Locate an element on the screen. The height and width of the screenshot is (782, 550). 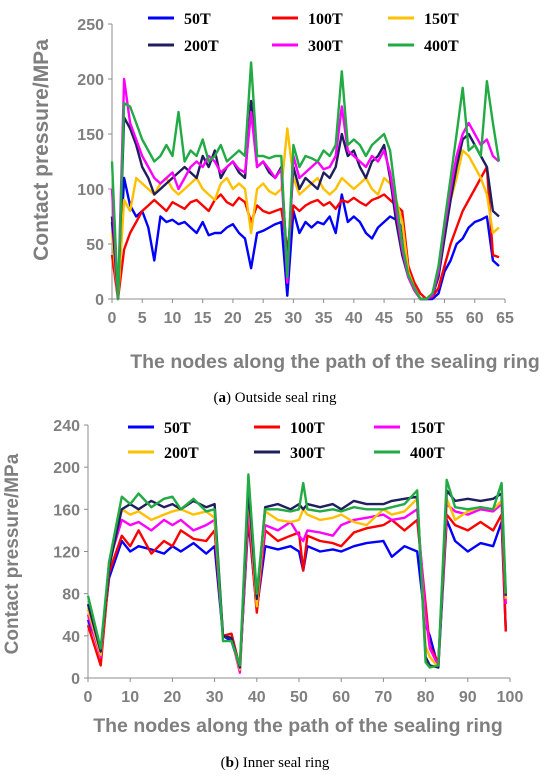
y-tick-label: 250 is located at coordinates (90, 25).